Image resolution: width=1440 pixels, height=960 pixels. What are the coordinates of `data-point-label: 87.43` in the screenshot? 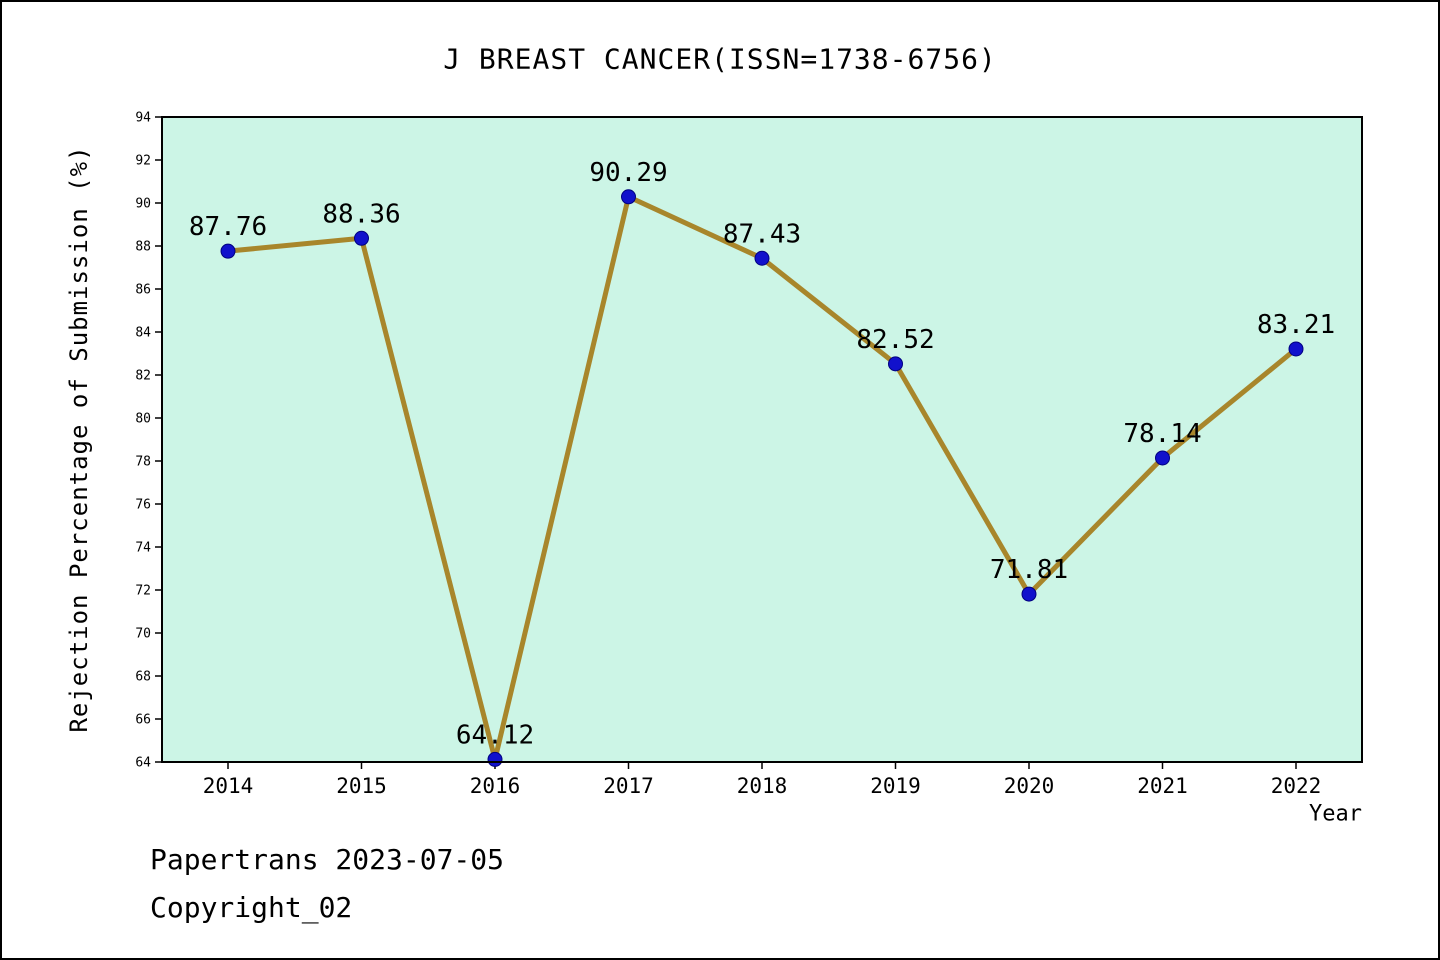 It's located at (762, 234).